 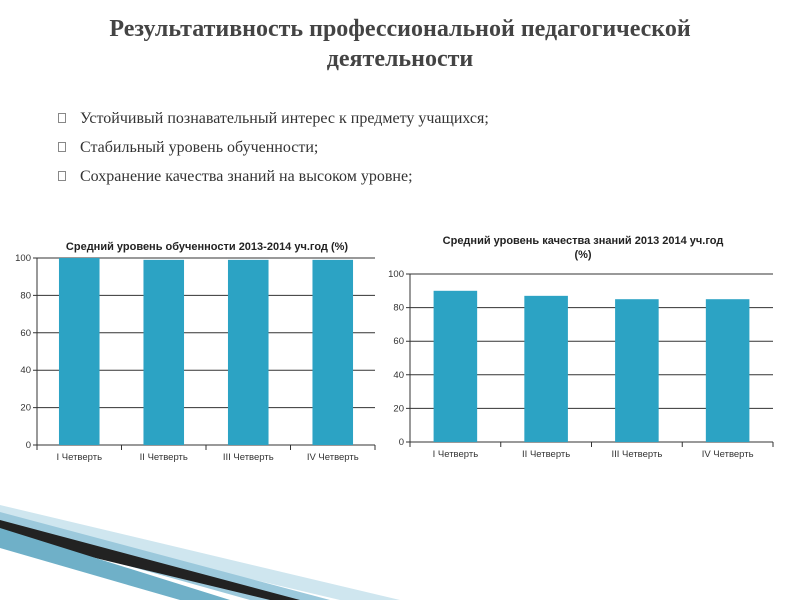 I want to click on chart-title: (%), so click(x=582, y=255).